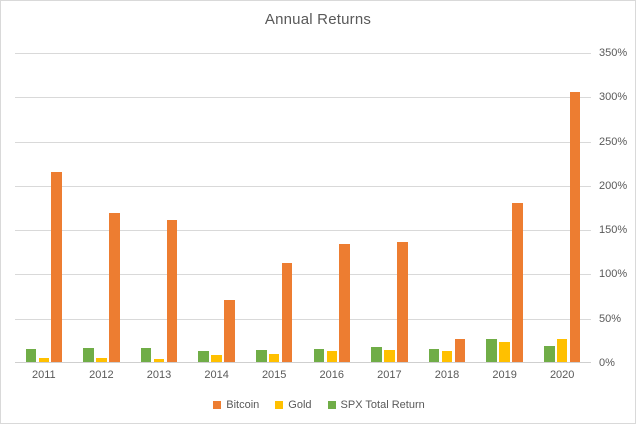  Describe the element at coordinates (613, 97) in the screenshot. I see `y-tick-label-300%: 300%` at that location.